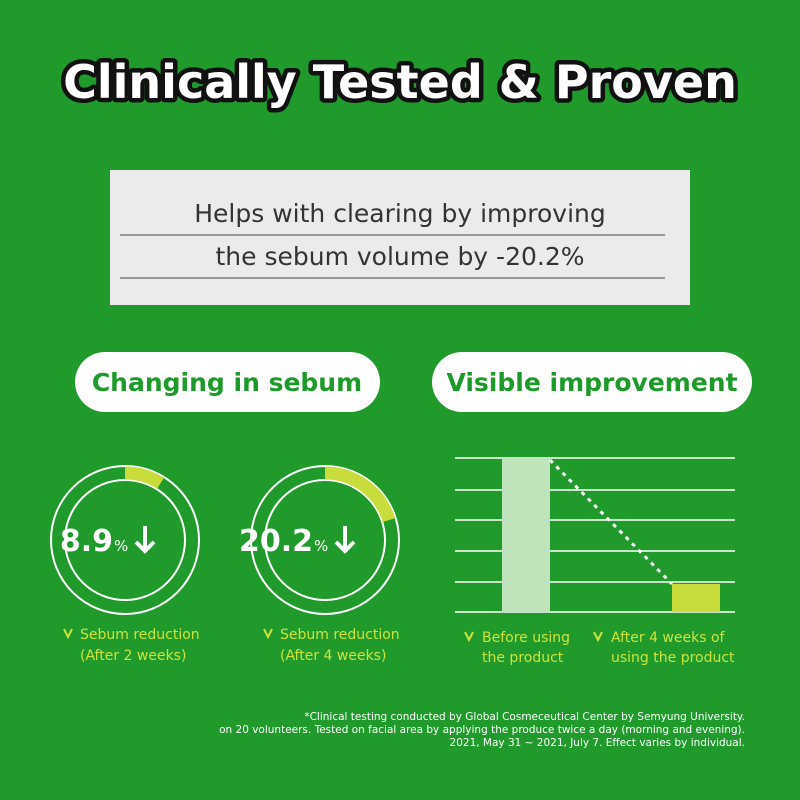 This screenshot has height=800, width=800. What do you see at coordinates (673, 658) in the screenshot?
I see `caption: using the product` at bounding box center [673, 658].